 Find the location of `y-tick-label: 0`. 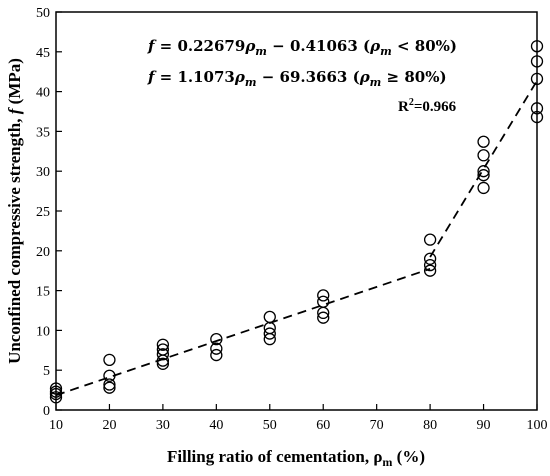

y-tick-label: 0 is located at coordinates (46, 411).